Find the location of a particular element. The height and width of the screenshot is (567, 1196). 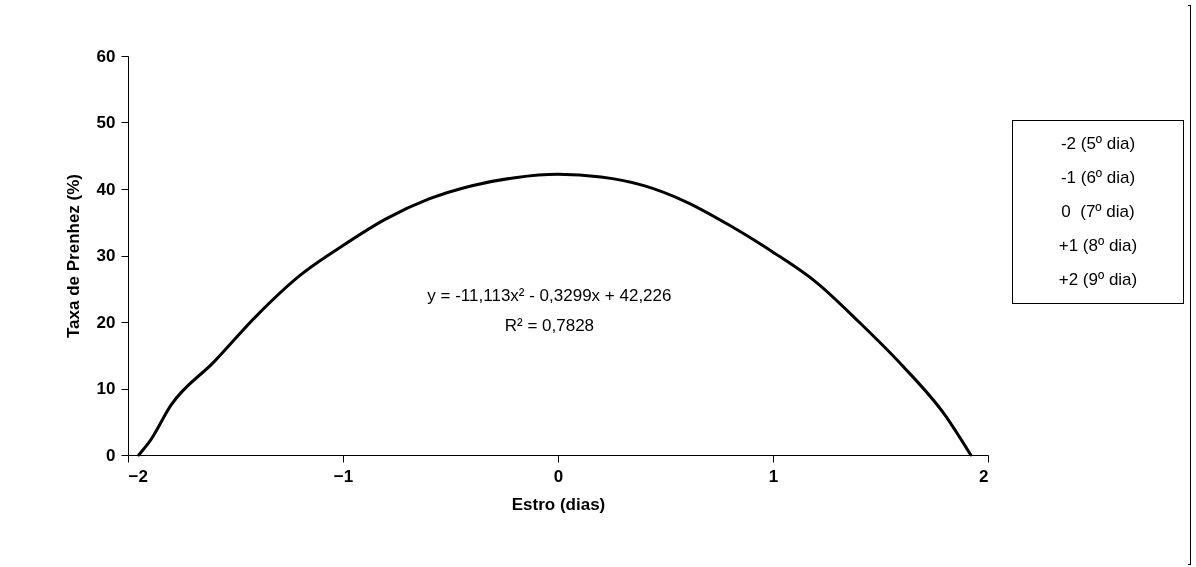

y-tick-label: 40 is located at coordinates (106, 189).